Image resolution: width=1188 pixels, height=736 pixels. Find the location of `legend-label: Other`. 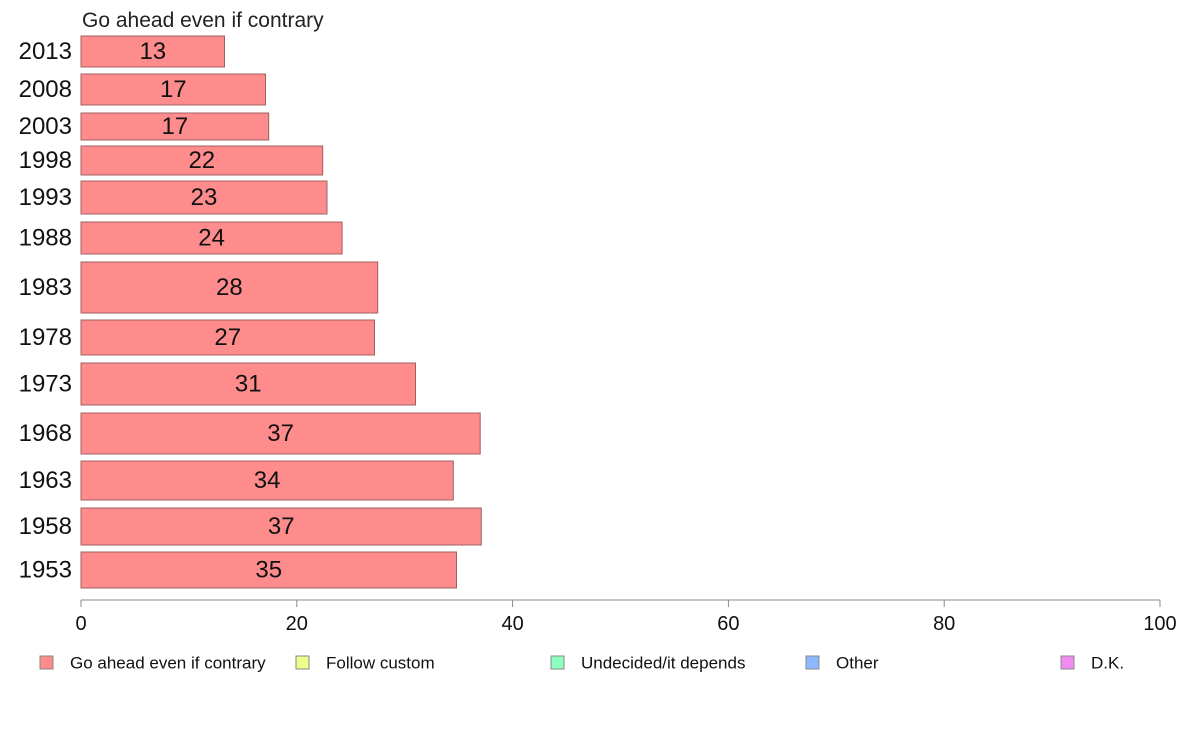

legend-label: Other is located at coordinates (857, 663).